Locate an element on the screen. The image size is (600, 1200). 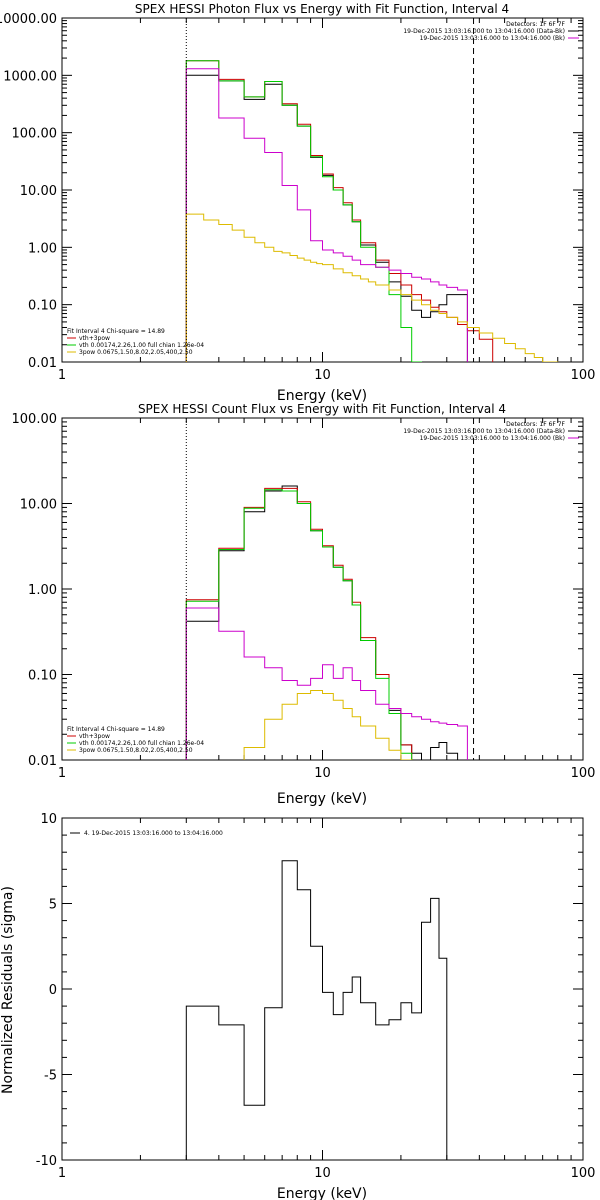
y-tick-label: 0 is located at coordinates (53, 990).